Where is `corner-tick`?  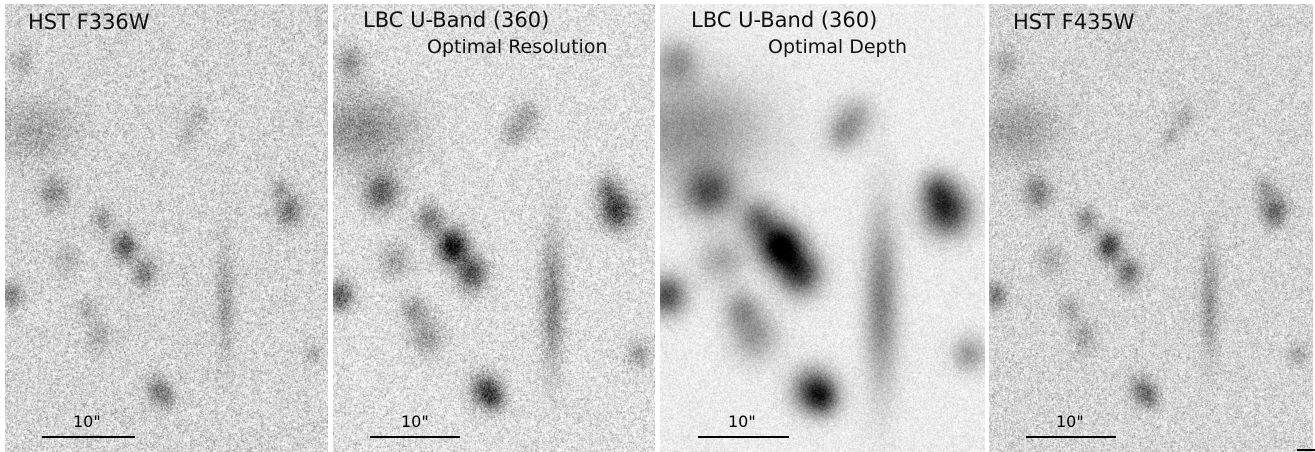
corner-tick is located at coordinates (1306, 450).